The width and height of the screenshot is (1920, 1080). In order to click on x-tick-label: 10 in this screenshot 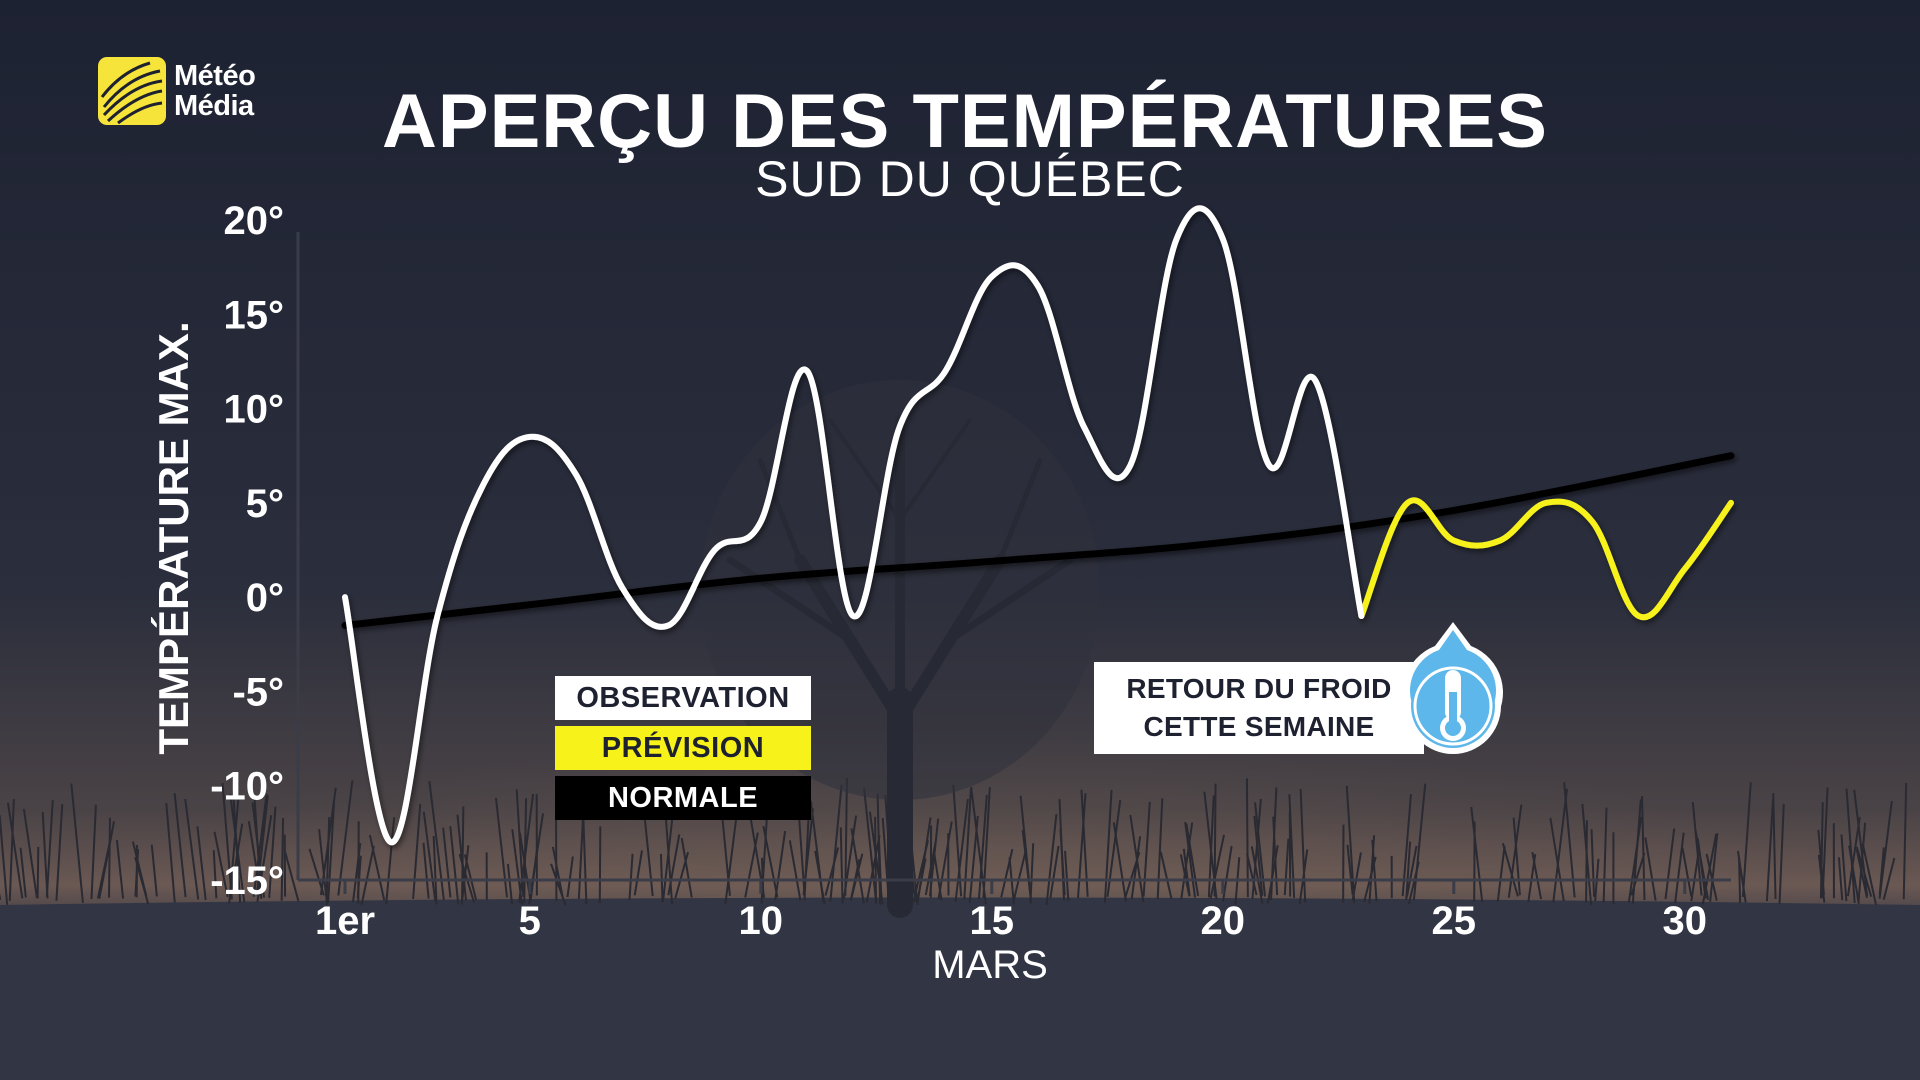, I will do `click(761, 921)`.